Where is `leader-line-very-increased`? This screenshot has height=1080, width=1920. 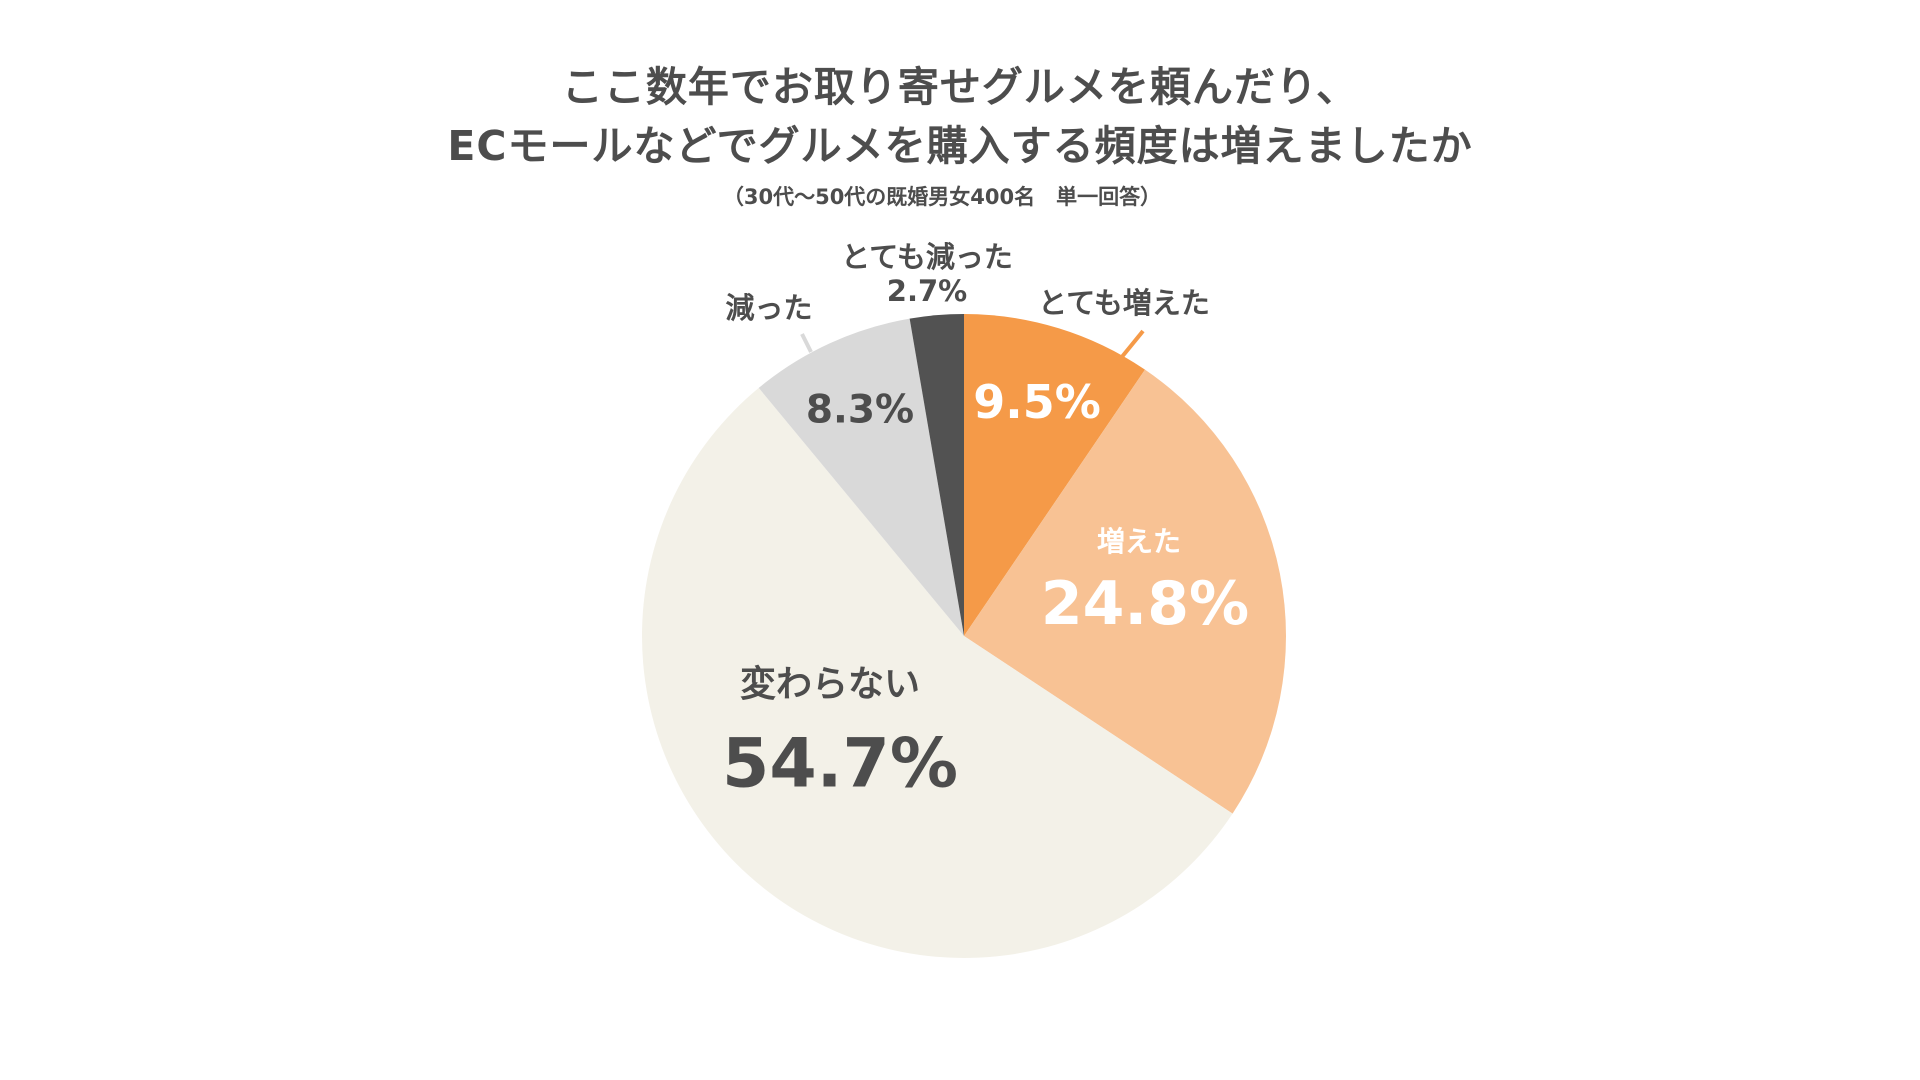
leader-line-very-increased is located at coordinates (1132, 344).